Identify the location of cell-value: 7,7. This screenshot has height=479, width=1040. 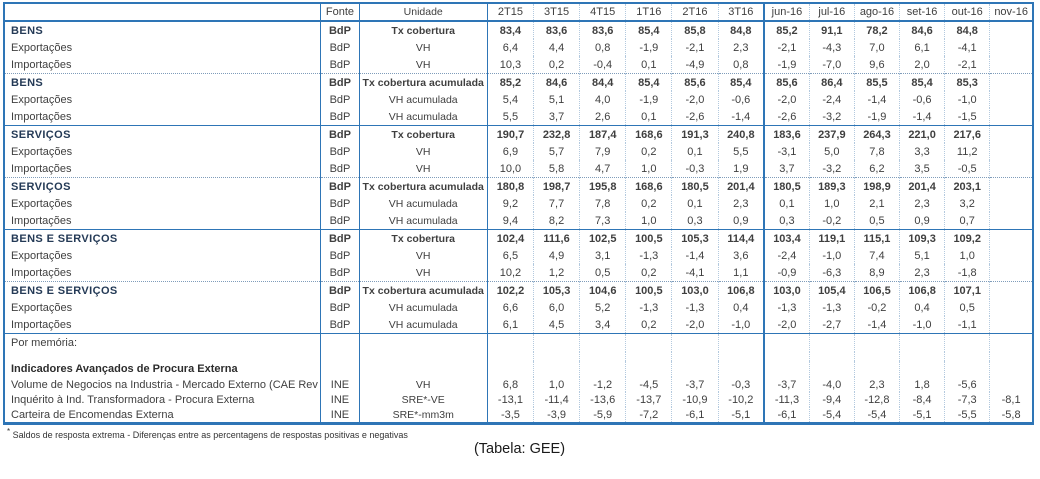
(557, 203).